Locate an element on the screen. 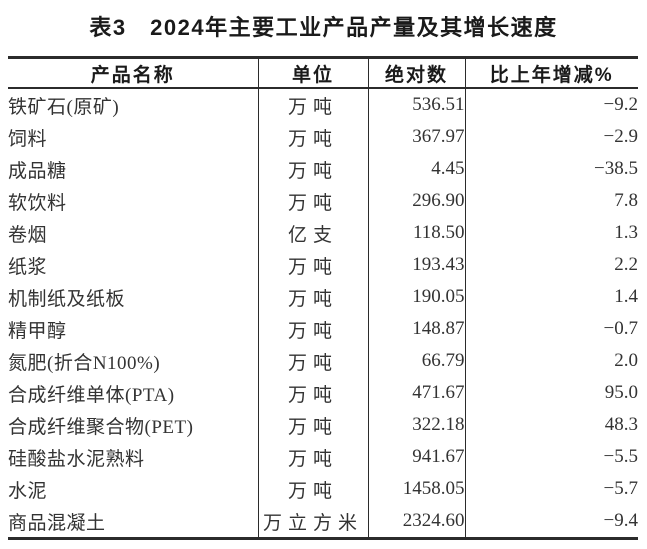 This screenshot has width=647, height=549. table-row: 纸浆 万吨 193.43 2.2 is located at coordinates (323, 265).